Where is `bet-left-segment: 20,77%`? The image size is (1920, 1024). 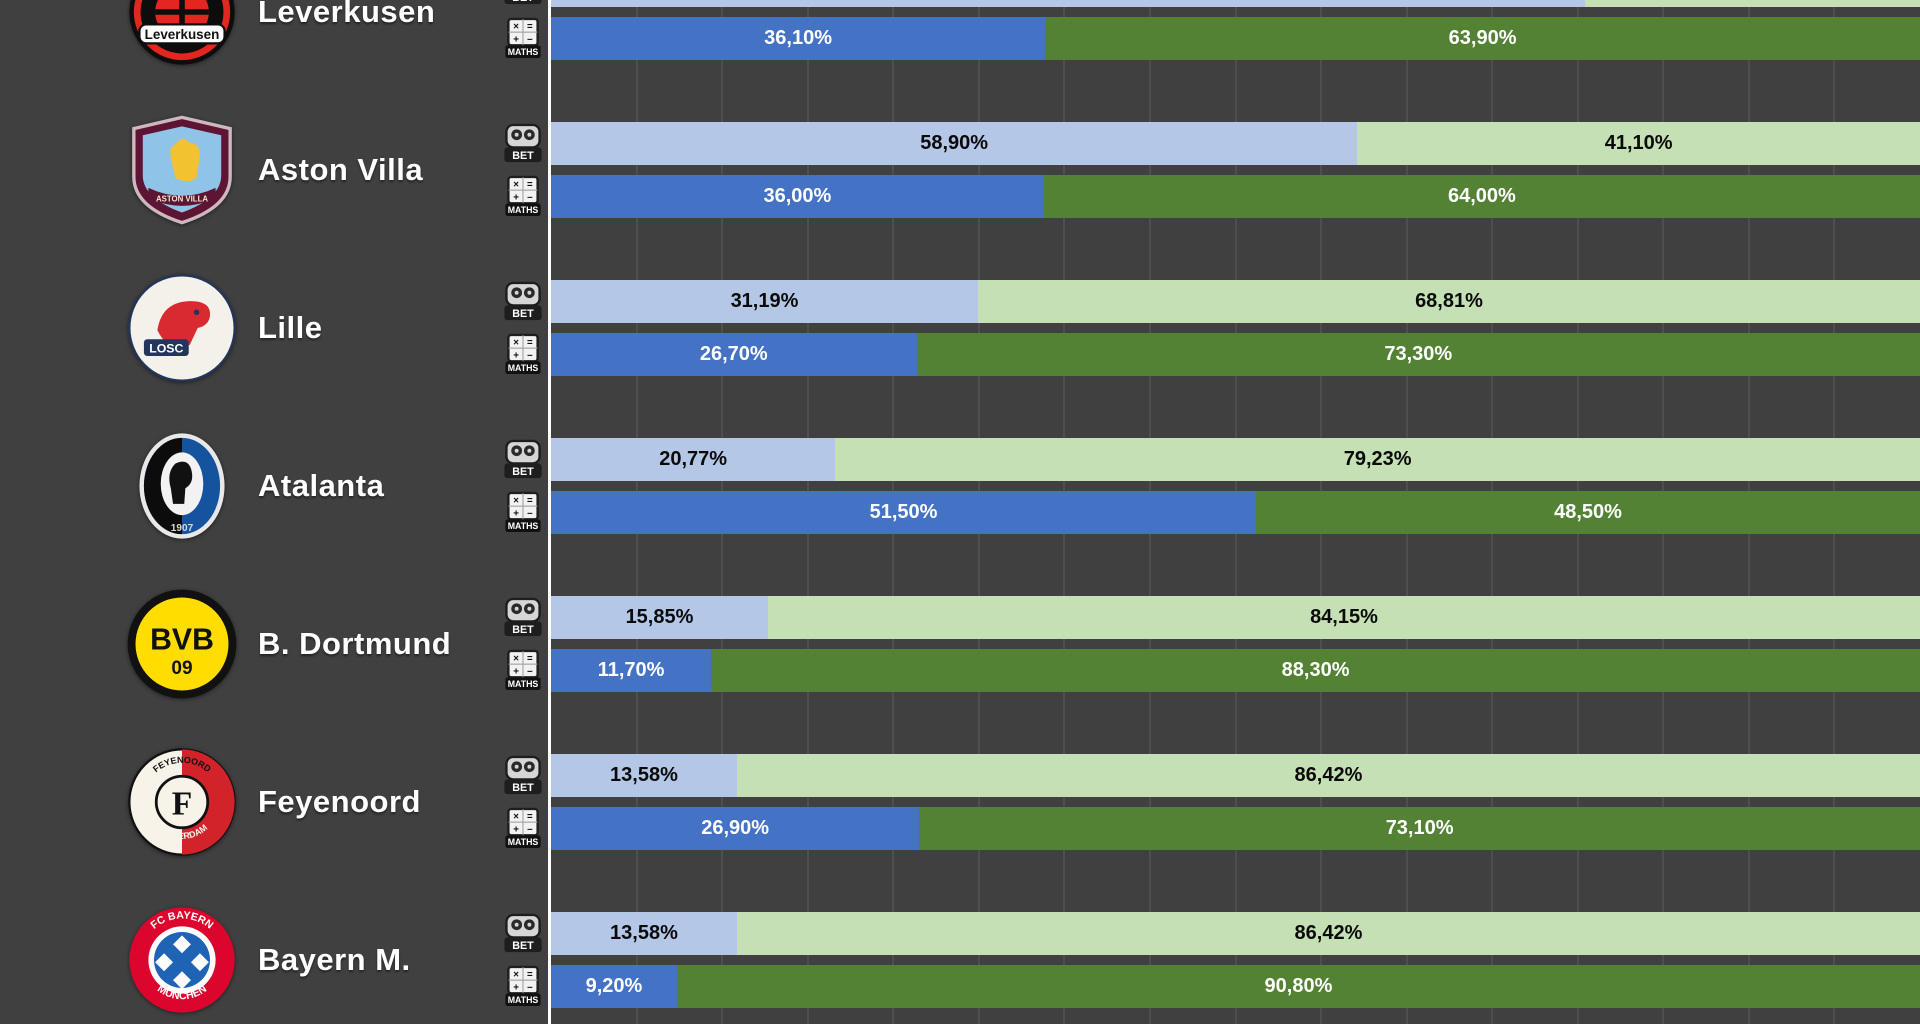
bet-left-segment: 20,77% is located at coordinates (693, 459).